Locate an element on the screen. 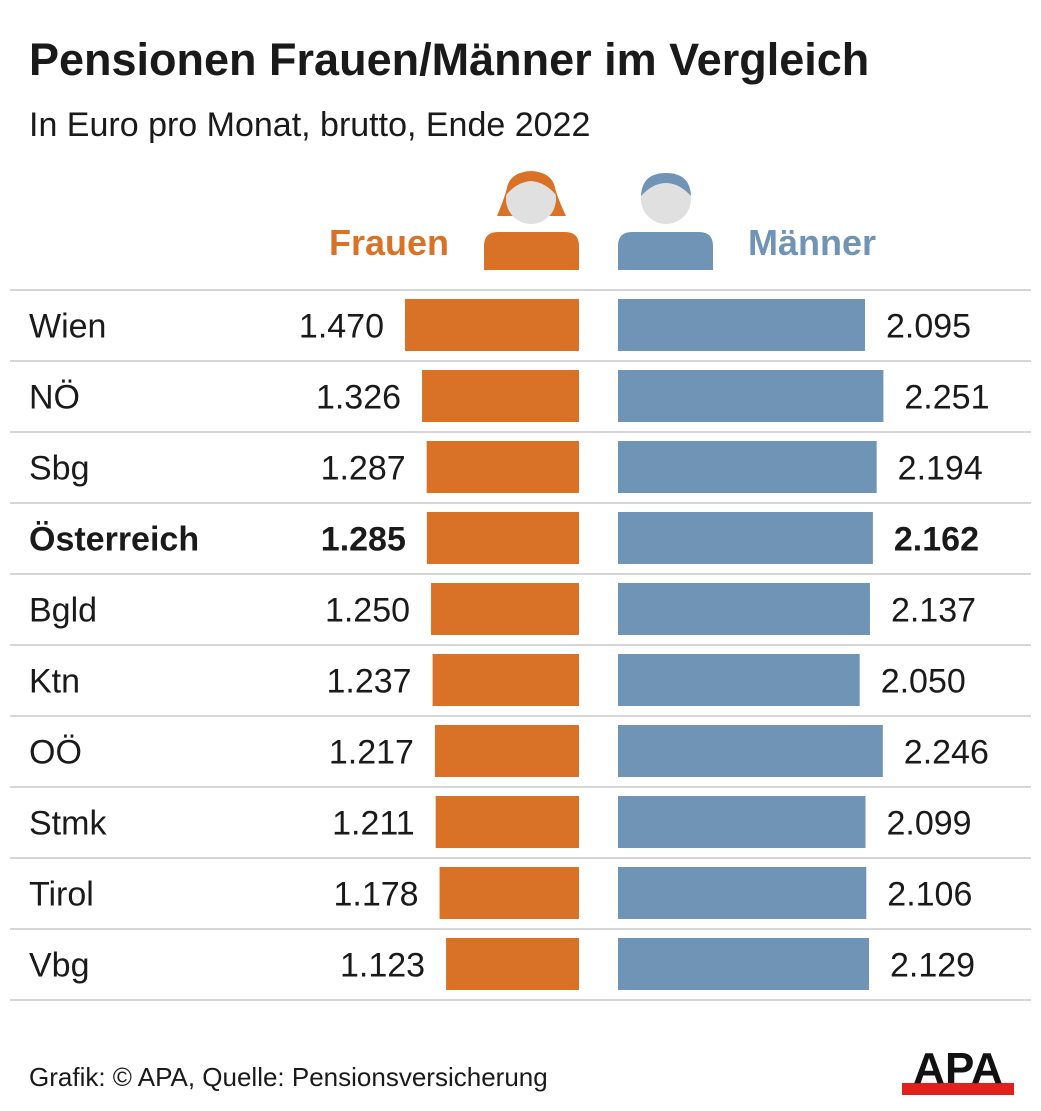  svg-text: APA is located at coordinates (958, 1069).